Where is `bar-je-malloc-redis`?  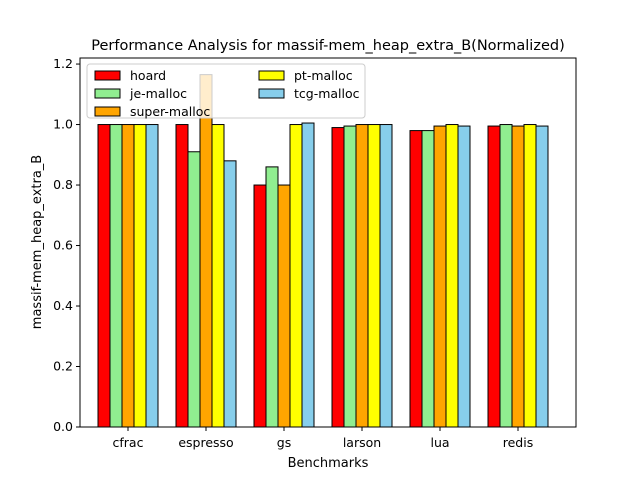 bar-je-malloc-redis is located at coordinates (506, 276).